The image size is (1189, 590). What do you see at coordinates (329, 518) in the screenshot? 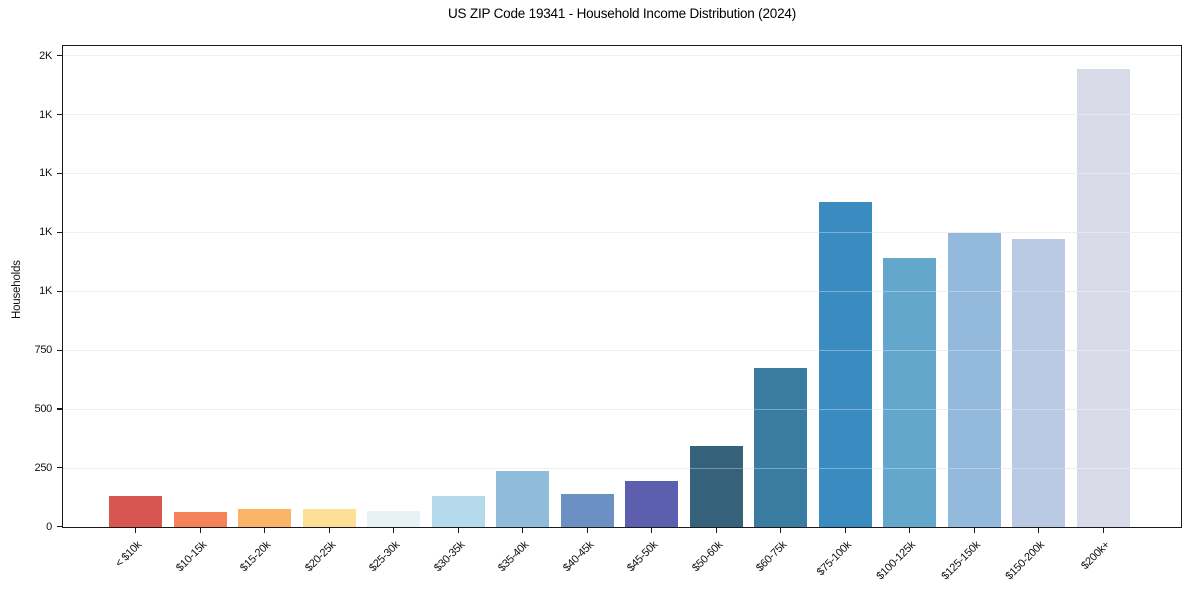
I see `bar-20-25k` at bounding box center [329, 518].